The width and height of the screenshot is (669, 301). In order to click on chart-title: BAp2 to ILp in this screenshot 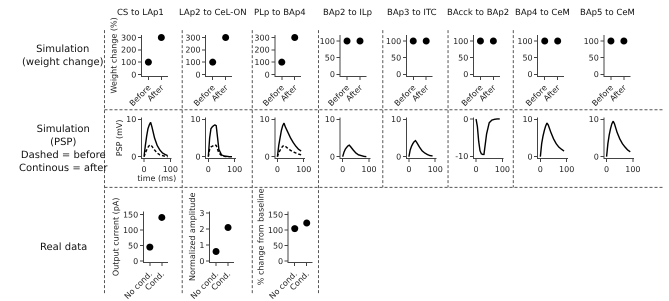, I will do `click(347, 13)`.